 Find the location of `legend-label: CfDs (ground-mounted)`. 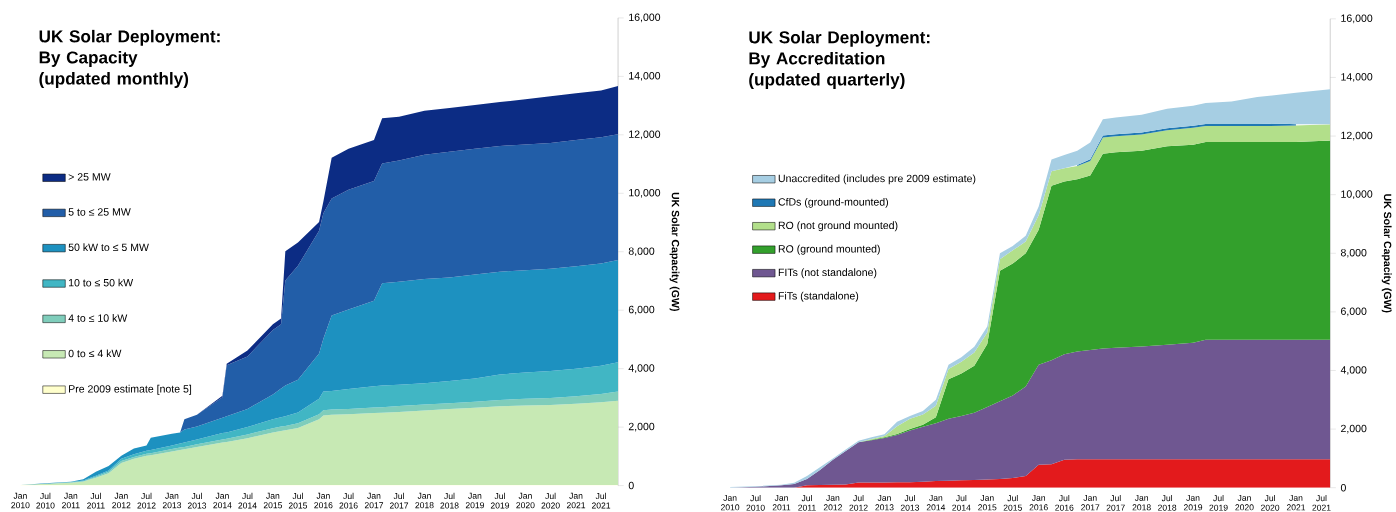

legend-label: CfDs (ground-mounted) is located at coordinates (833, 202).